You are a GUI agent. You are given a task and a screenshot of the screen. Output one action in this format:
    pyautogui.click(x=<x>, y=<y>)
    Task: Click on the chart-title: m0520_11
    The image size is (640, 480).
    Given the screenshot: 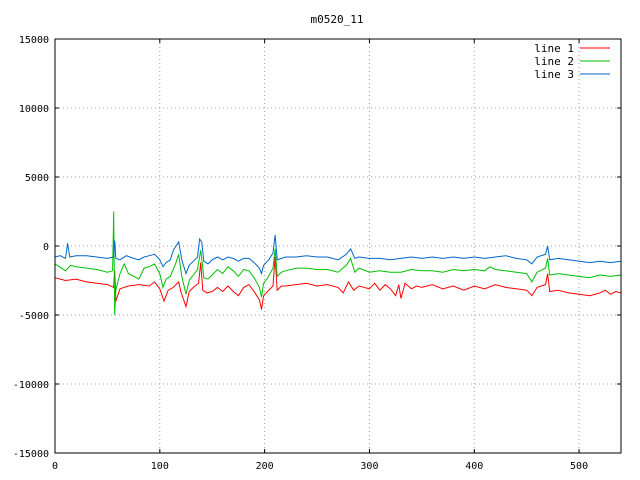 What is the action you would take?
    pyautogui.click(x=337, y=19)
    